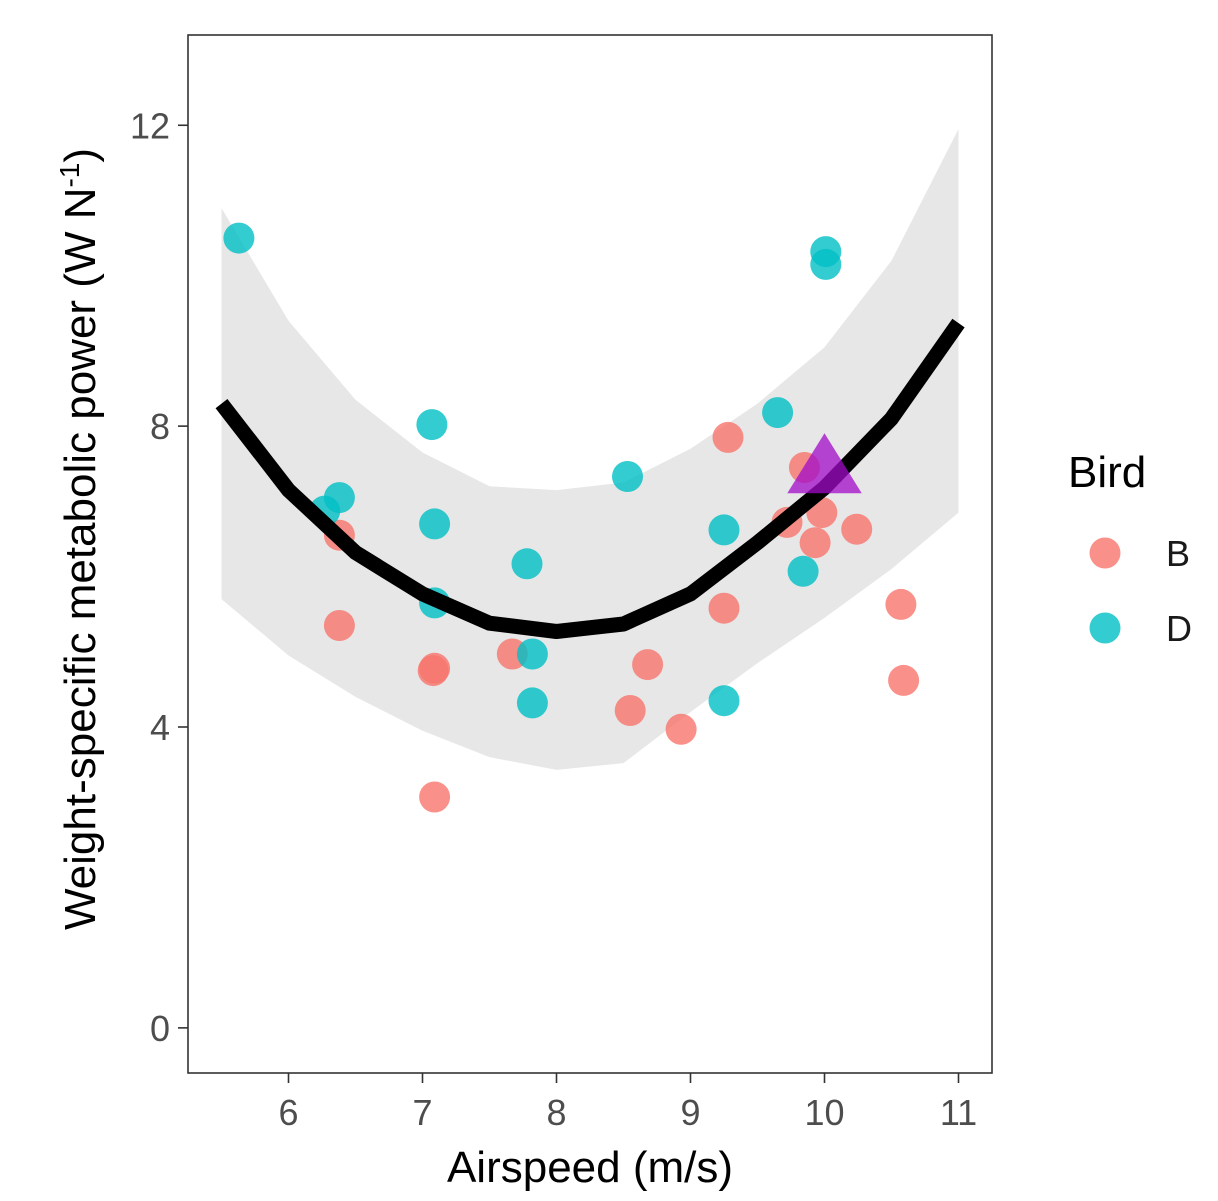 This screenshot has width=1218, height=1201. Describe the element at coordinates (556, 1112) in the screenshot. I see `x-tick-label: 8` at that location.